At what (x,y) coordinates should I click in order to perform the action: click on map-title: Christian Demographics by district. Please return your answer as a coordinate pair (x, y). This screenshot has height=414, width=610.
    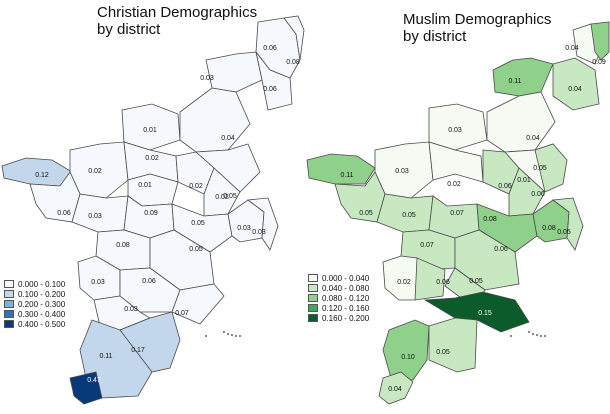
    Looking at the image, I should click on (177, 21).